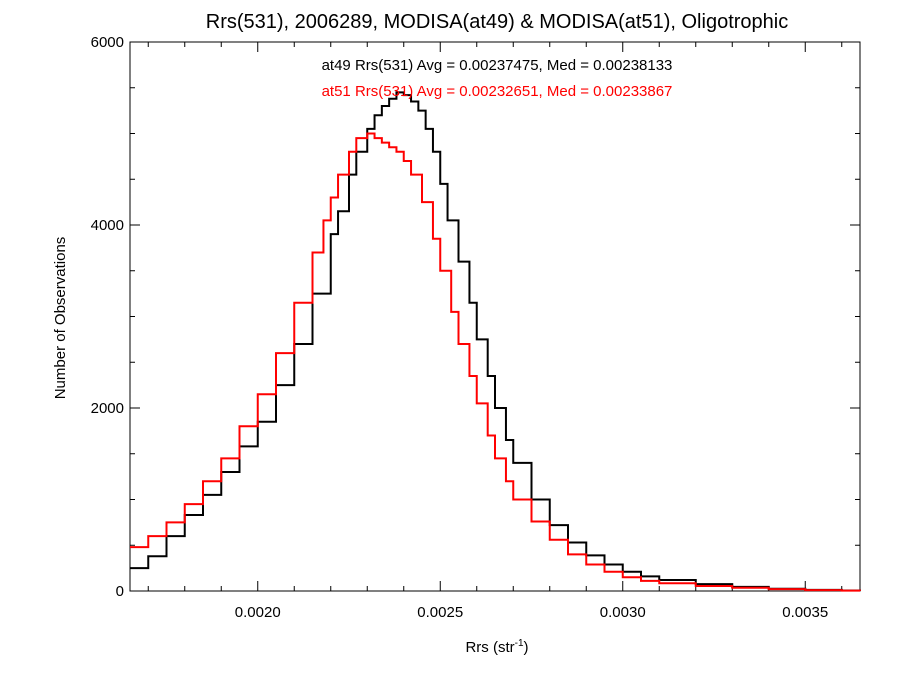  What do you see at coordinates (623, 612) in the screenshot?
I see `x-tick-label: 0.0030` at bounding box center [623, 612].